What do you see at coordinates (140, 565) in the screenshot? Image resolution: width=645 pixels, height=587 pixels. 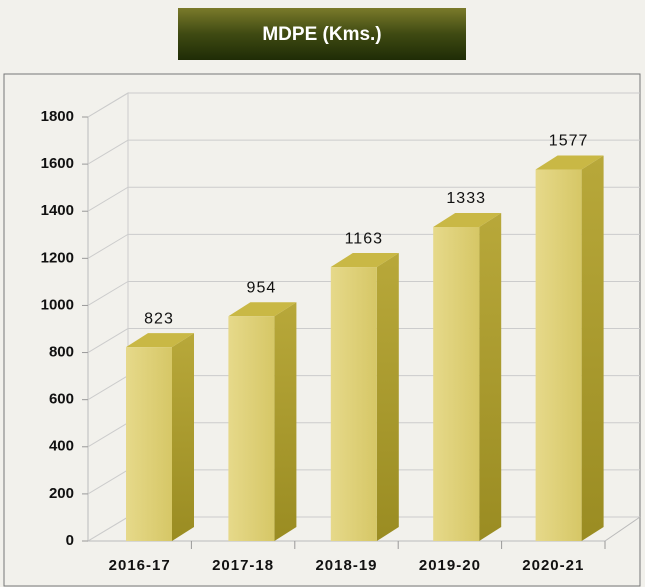 I see `x-tick-label: 2016-17` at bounding box center [140, 565].